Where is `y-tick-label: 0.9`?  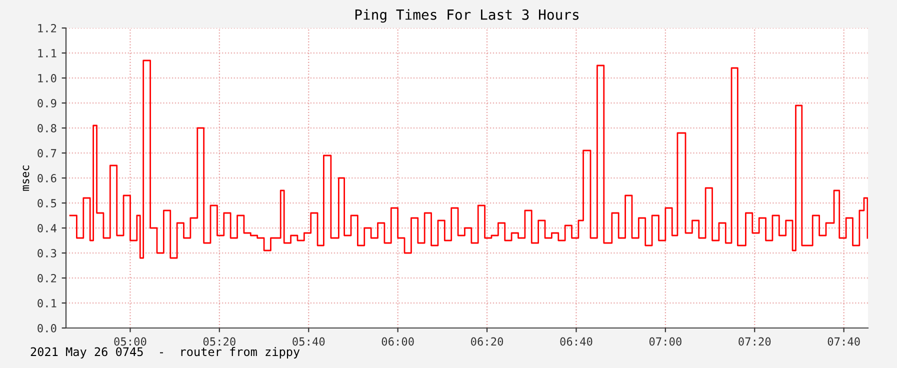 y-tick-label: 0.9 is located at coordinates (47, 103).